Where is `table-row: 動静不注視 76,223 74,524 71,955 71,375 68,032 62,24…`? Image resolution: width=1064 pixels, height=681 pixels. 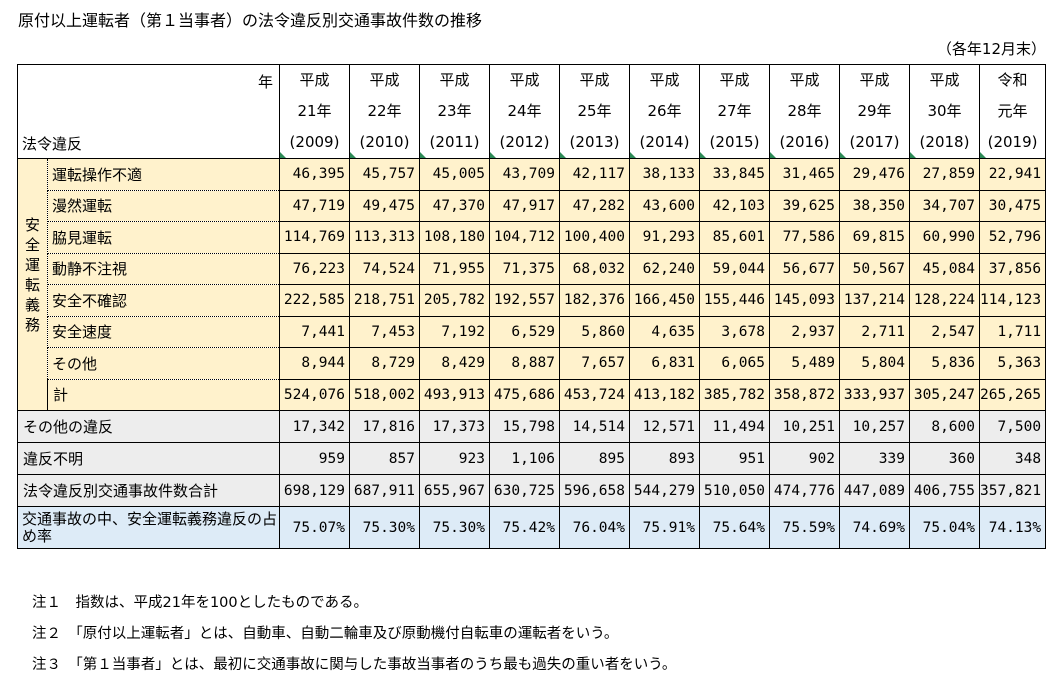 table-row: 動静不注視 76,223 74,524 71,955 71,375 68,032 62,24… is located at coordinates (532, 268).